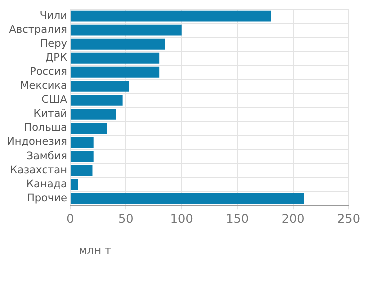 The image size is (371, 303). What do you see at coordinates (47, 184) in the screenshot?
I see `y-tick-label: Канада` at bounding box center [47, 184].